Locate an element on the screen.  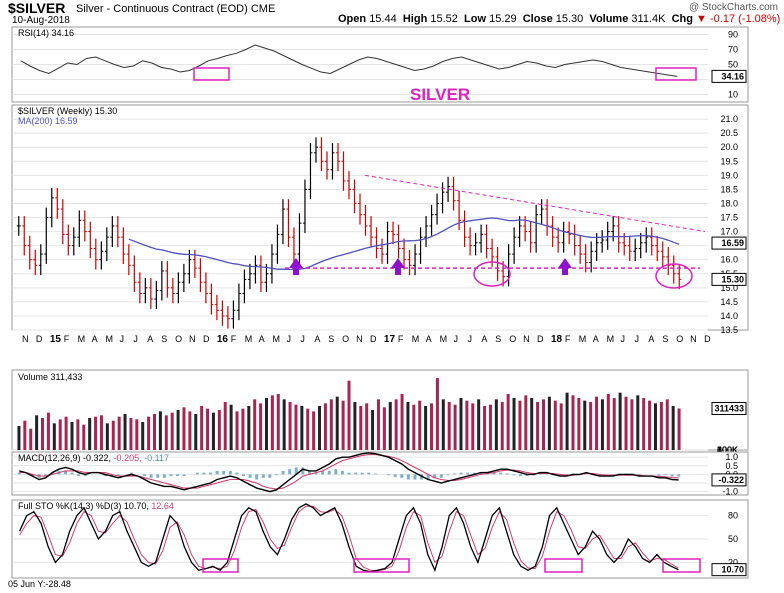
macd-tick-label: -1.0 is located at coordinates (730, 492).